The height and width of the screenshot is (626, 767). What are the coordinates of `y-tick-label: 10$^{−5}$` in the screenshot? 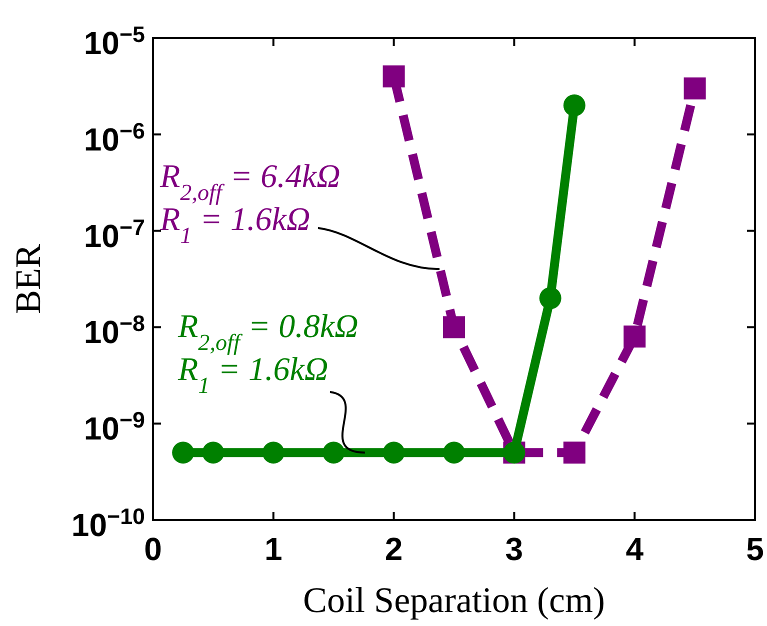 It's located at (114, 41).